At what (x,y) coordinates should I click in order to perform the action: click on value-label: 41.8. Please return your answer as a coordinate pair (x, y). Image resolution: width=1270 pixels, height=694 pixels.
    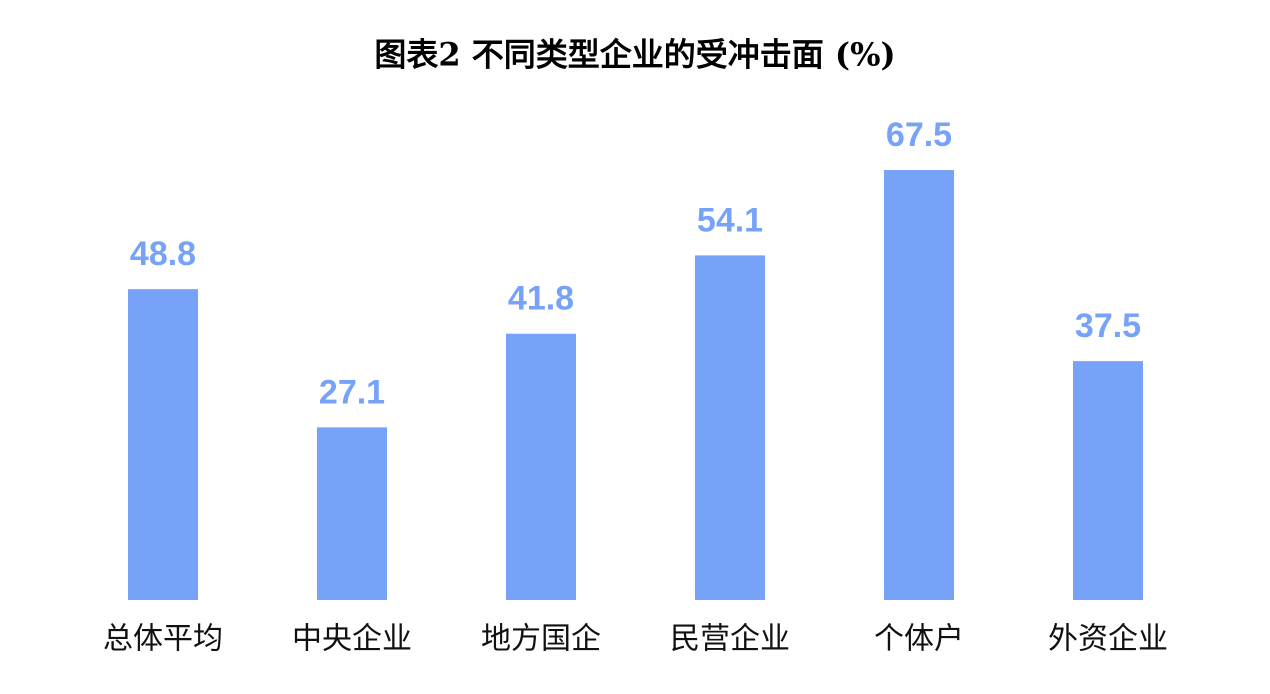
    Looking at the image, I should click on (541, 299).